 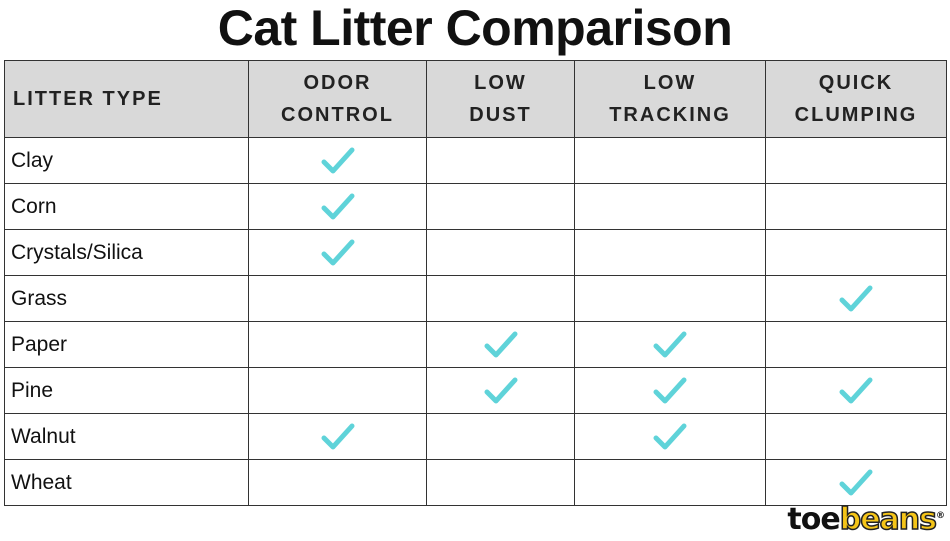 I want to click on logo-text: toe, so click(x=813, y=519).